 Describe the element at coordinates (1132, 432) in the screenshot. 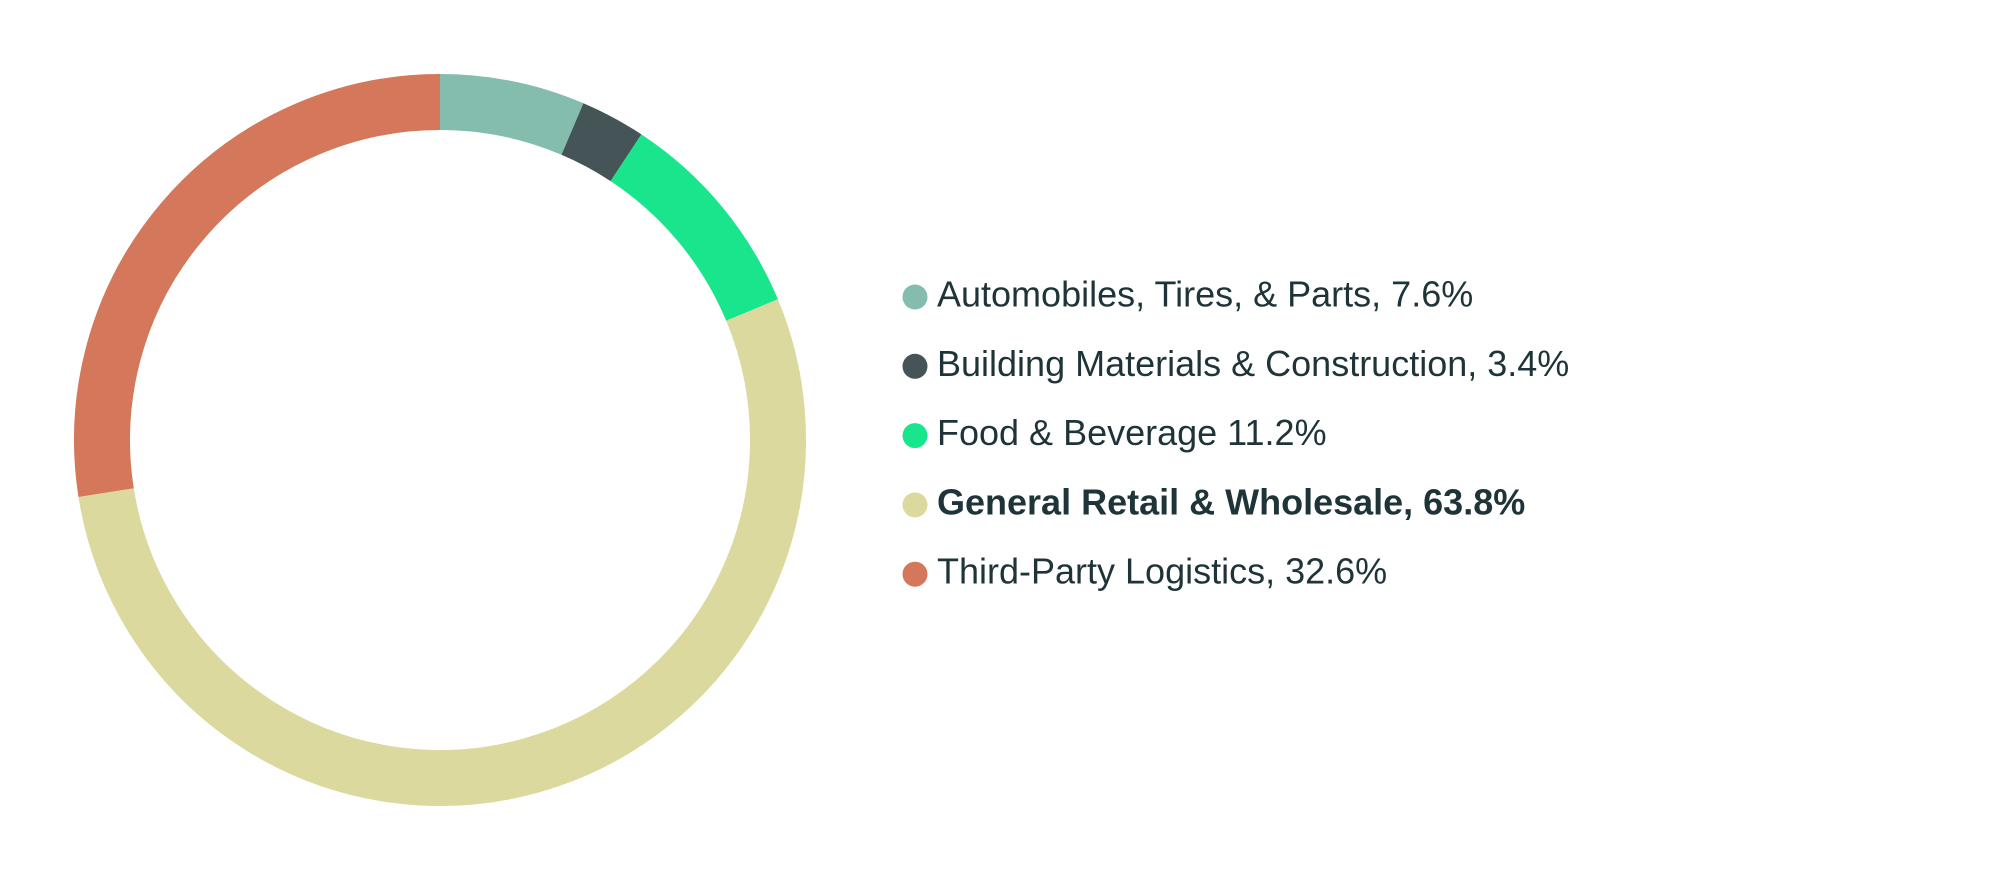

I see `legend-label: Food & Beverage 11.2%` at that location.